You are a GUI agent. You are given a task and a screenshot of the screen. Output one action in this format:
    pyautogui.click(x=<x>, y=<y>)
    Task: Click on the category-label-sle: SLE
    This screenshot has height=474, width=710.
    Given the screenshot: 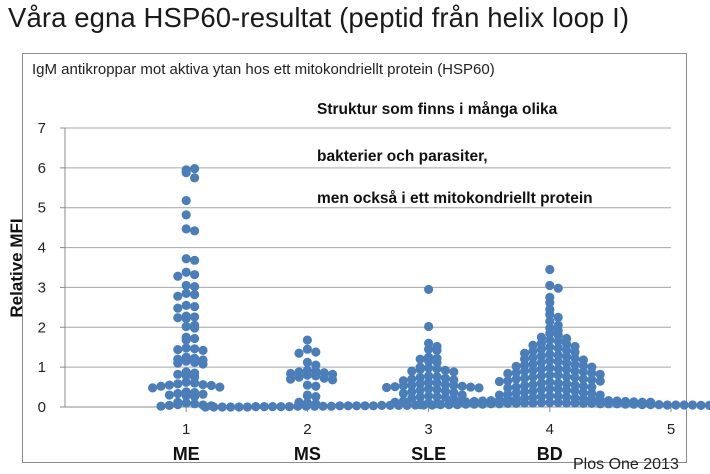 What is the action you would take?
    pyautogui.click(x=428, y=454)
    